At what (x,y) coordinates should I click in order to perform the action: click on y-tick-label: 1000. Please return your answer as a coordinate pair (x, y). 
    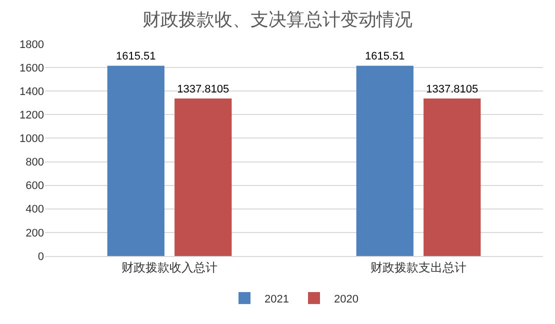
    Looking at the image, I should click on (32, 139).